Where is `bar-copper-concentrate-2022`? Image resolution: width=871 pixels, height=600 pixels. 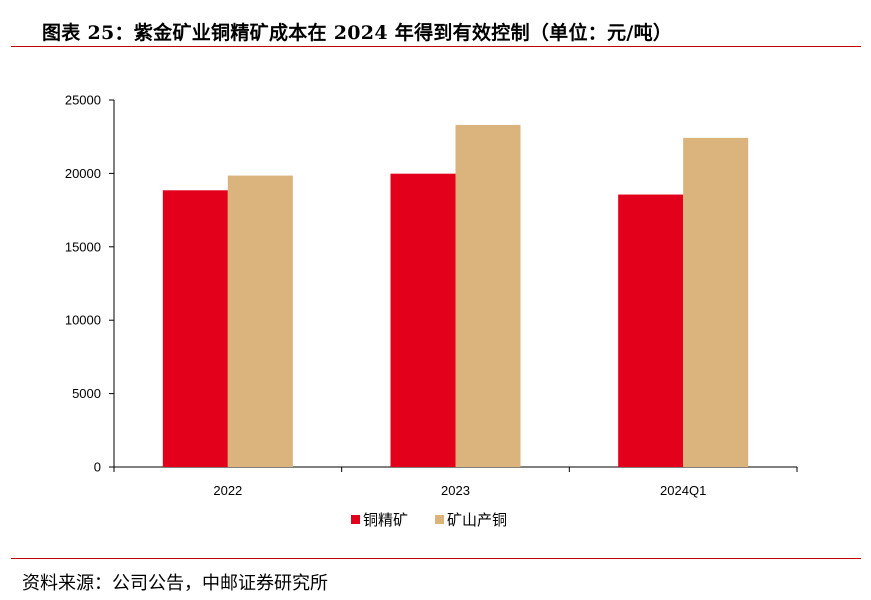 bar-copper-concentrate-2022 is located at coordinates (195, 329).